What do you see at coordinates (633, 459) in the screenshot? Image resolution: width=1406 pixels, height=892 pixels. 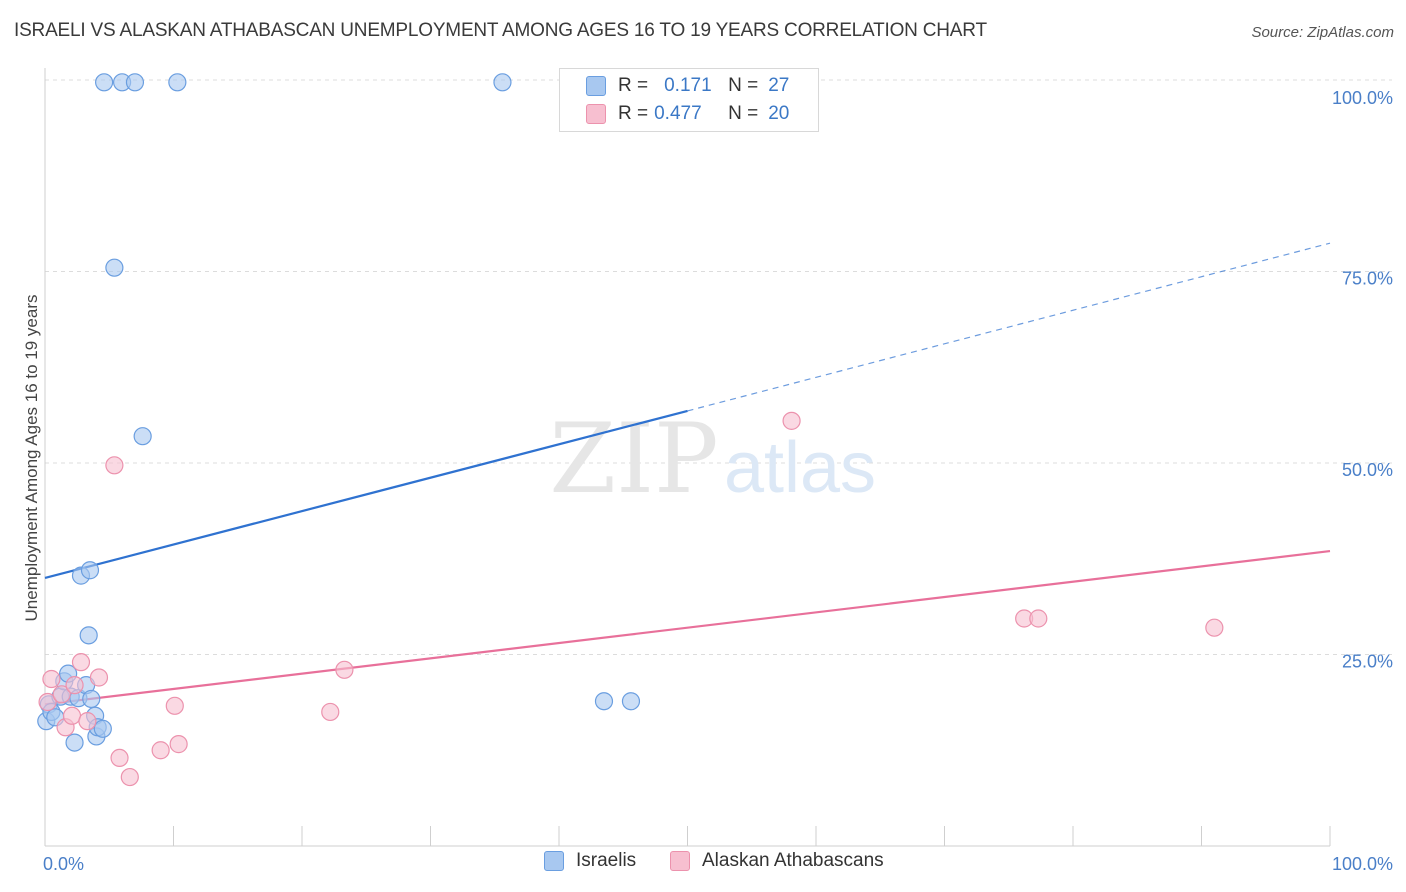 I see `watermark-zip: ZIP` at bounding box center [633, 459].